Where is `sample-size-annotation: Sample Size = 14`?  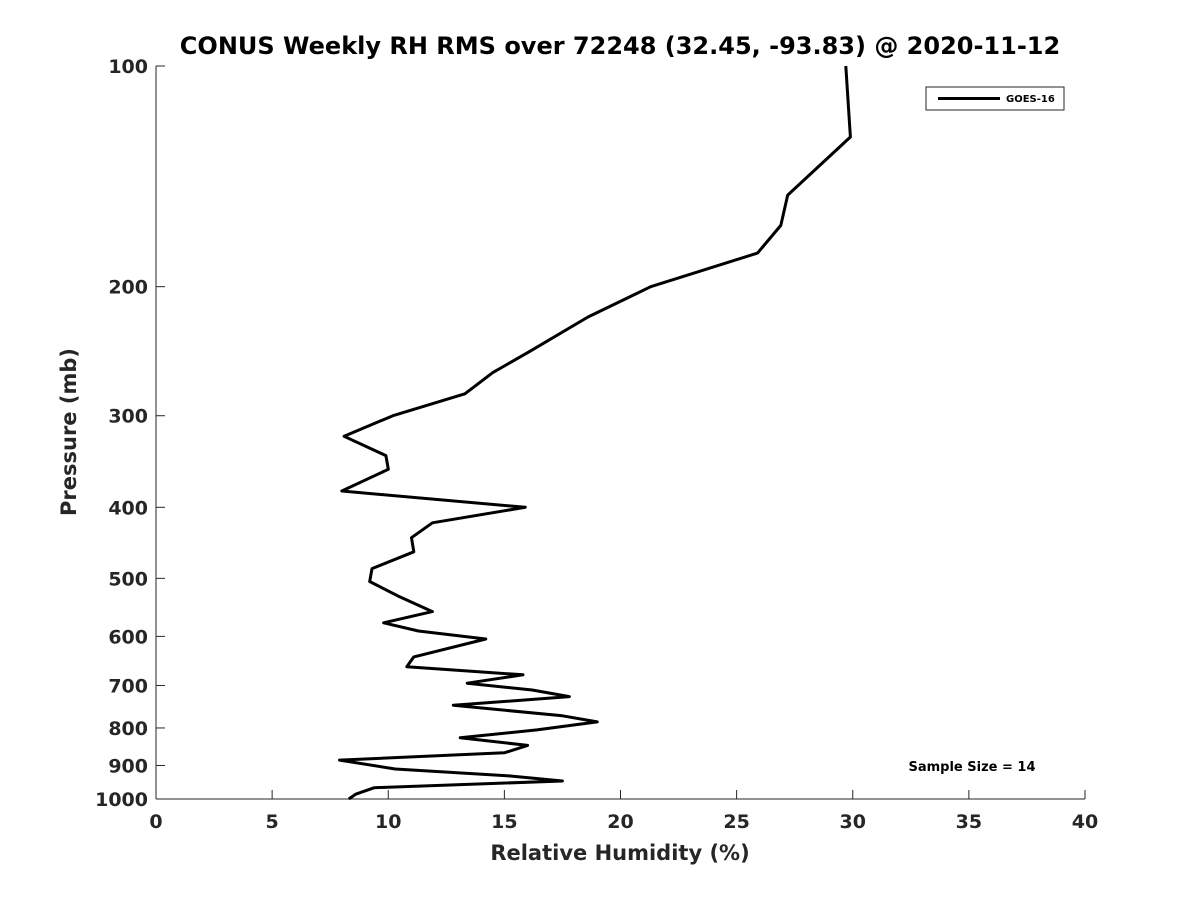
sample-size-annotation: Sample Size = 14 is located at coordinates (971, 767).